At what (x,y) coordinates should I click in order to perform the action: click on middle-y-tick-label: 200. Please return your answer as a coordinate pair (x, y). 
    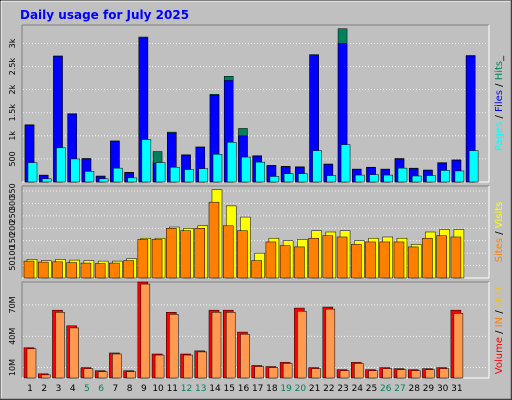
    Looking at the image, I should click on (12, 228).